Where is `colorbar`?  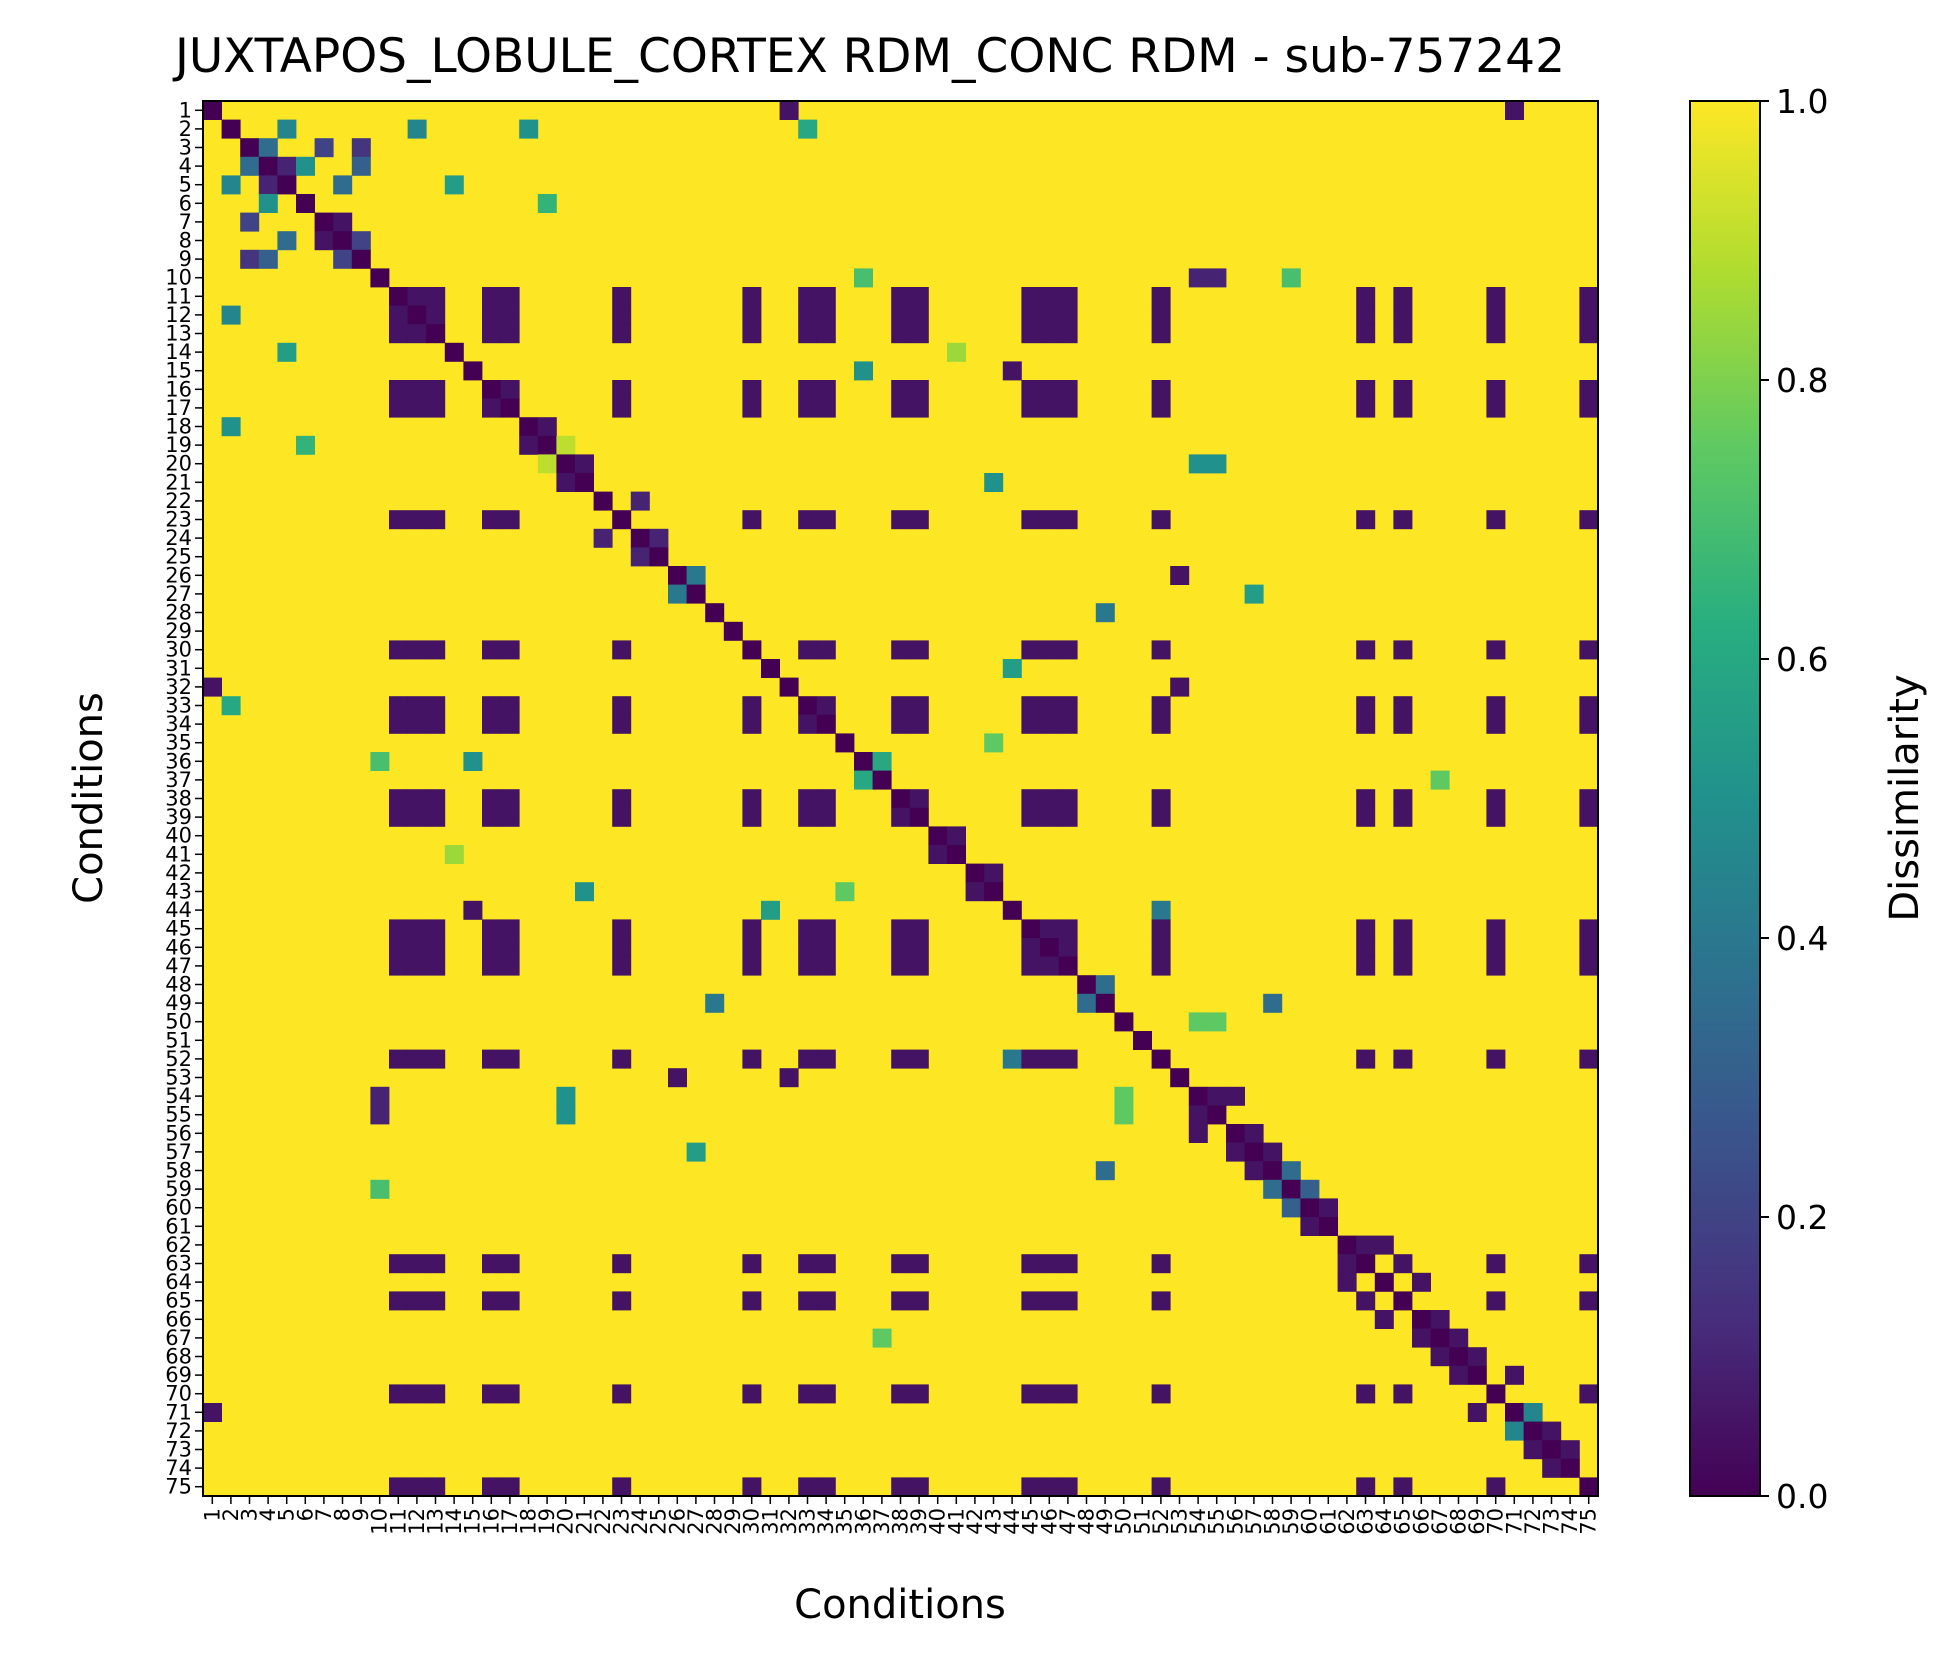
colorbar is located at coordinates (1725, 798).